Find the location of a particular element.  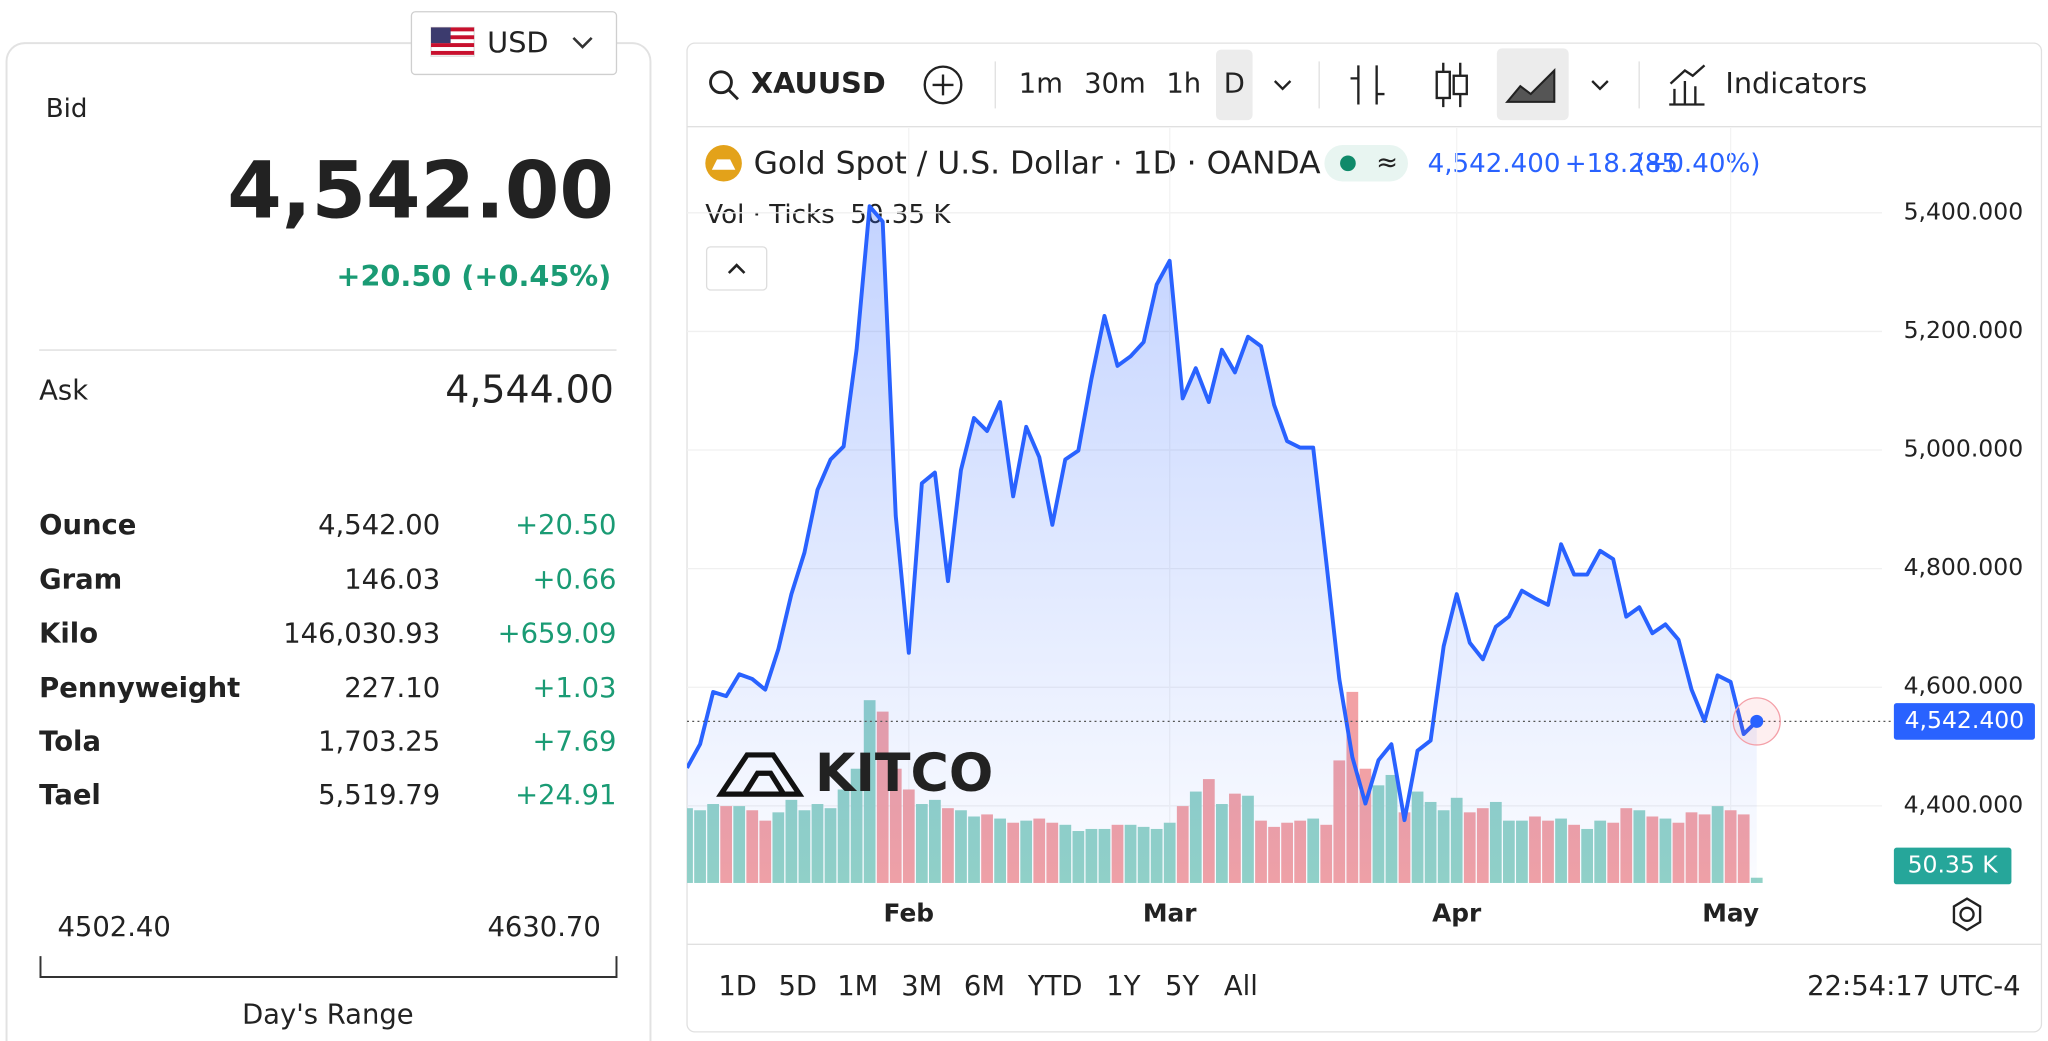

unit-name: Gram is located at coordinates (80, 580).